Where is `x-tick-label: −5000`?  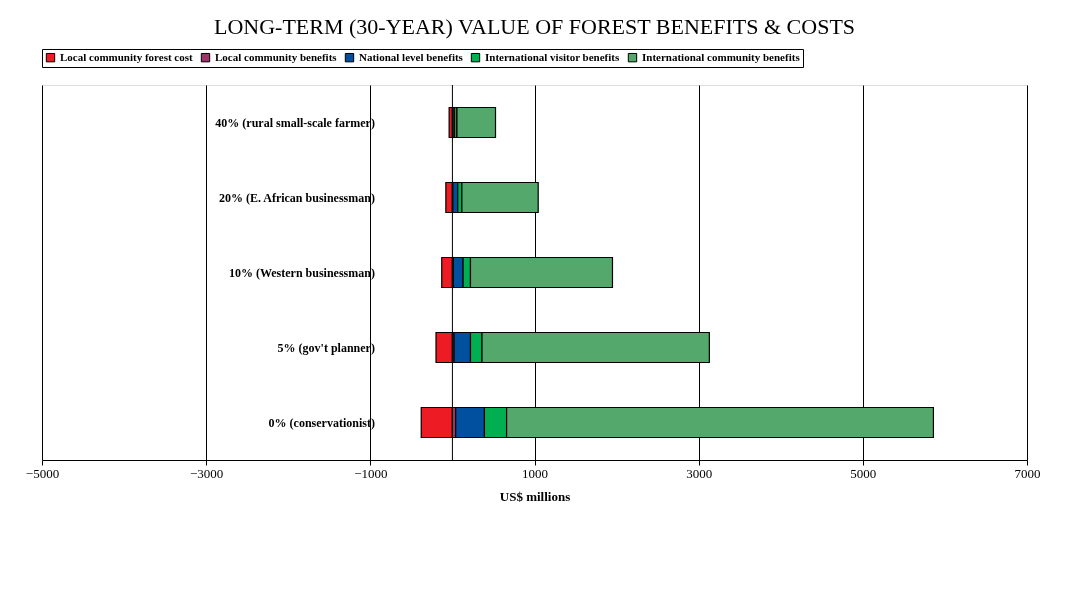
x-tick-label: −5000 is located at coordinates (42, 473).